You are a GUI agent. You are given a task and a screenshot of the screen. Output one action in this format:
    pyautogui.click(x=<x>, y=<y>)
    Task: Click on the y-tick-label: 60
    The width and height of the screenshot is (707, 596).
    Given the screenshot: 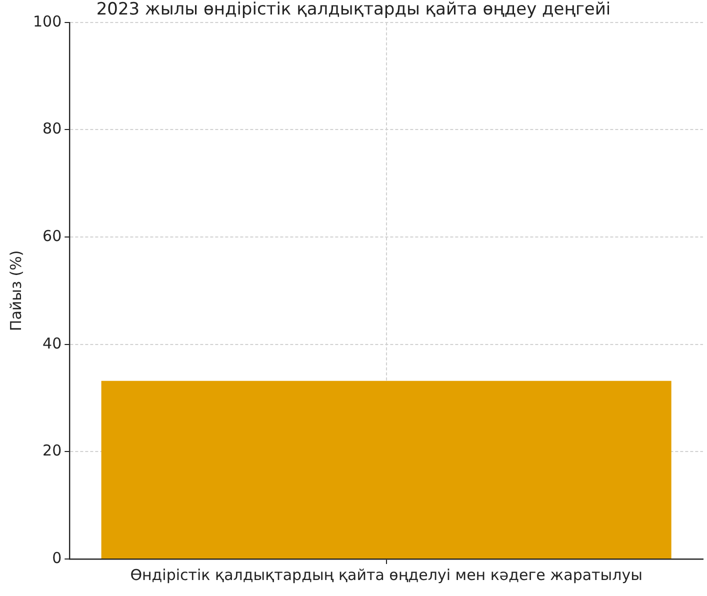 What is the action you would take?
    pyautogui.click(x=52, y=235)
    